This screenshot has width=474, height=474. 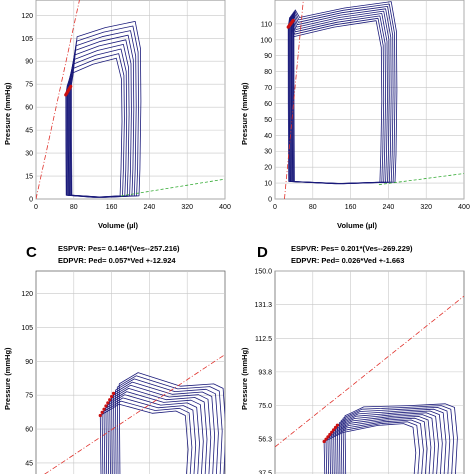 What do you see at coordinates (27, 379) in the screenshot?
I see `y-tick-labels: 45 60 75 90 105 120` at bounding box center [27, 379].